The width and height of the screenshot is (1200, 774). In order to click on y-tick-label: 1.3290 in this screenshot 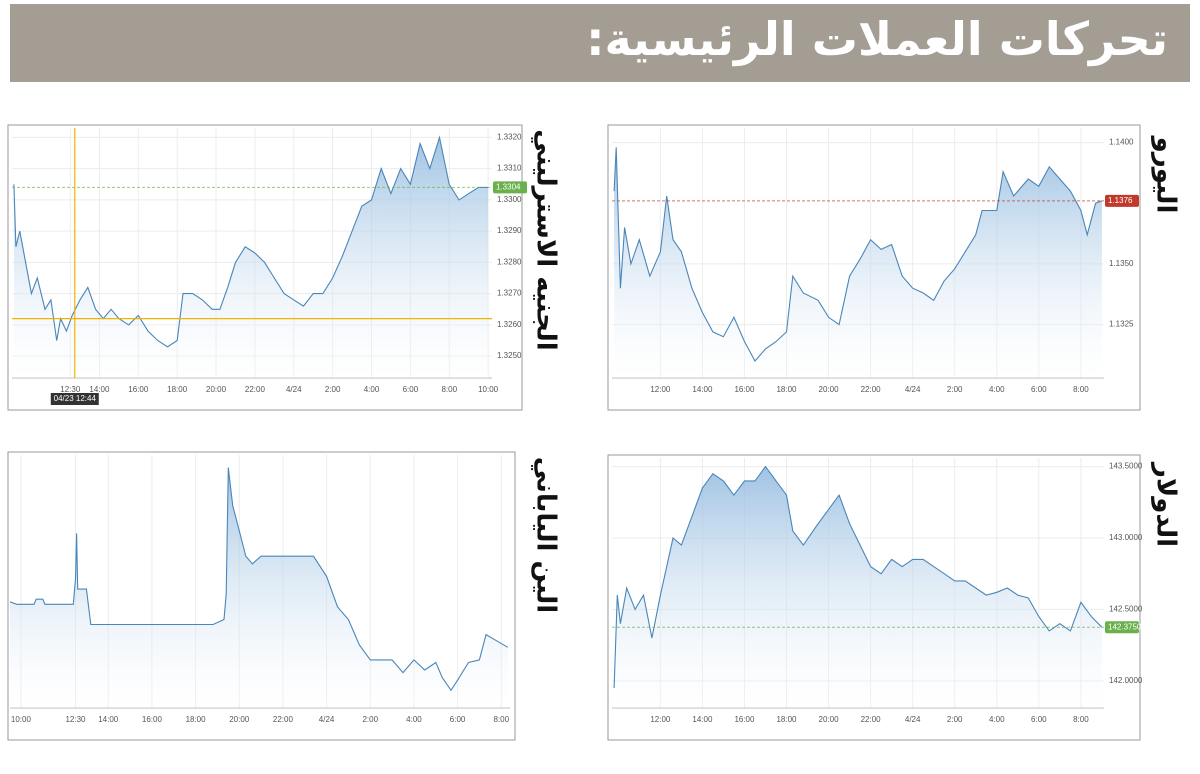, I will do `click(509, 230)`.